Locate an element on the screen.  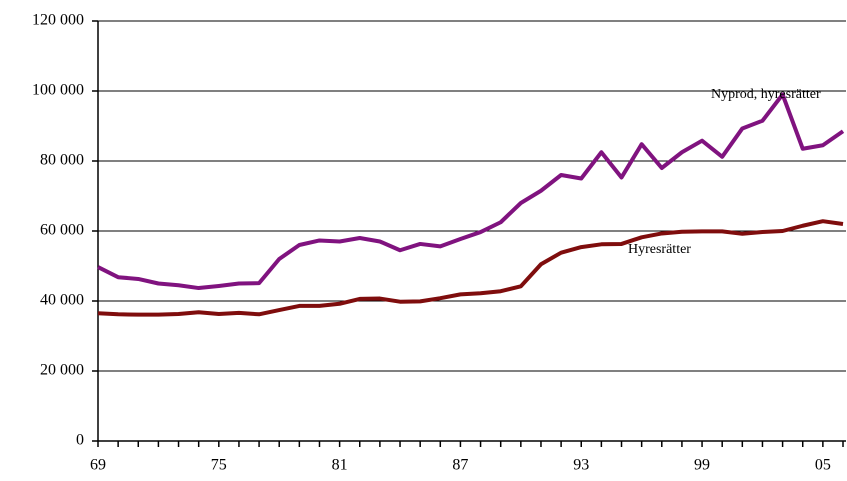
y-tick-label: 100 000 is located at coordinates (58, 90).